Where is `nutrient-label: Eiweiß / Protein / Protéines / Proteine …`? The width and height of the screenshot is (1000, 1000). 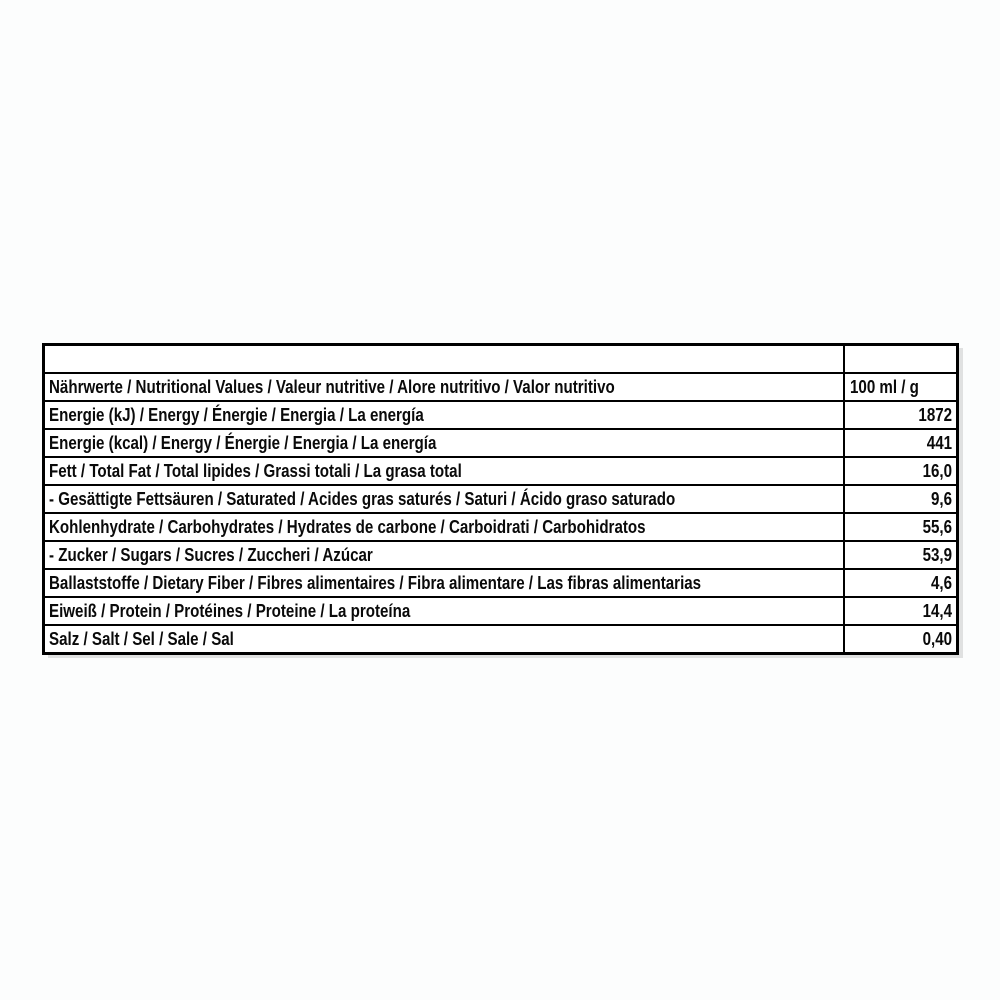 nutrient-label: Eiweiß / Protein / Protéines / Proteine … is located at coordinates (230, 611).